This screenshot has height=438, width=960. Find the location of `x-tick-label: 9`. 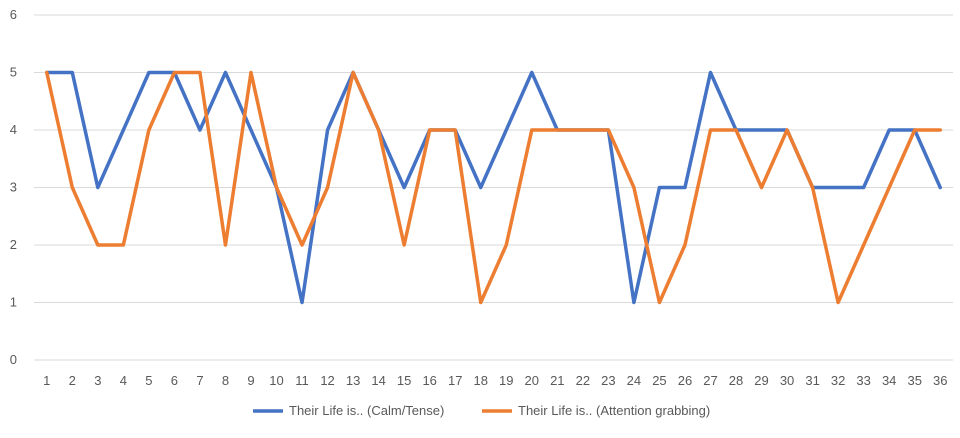

x-tick-label: 9 is located at coordinates (250, 380).